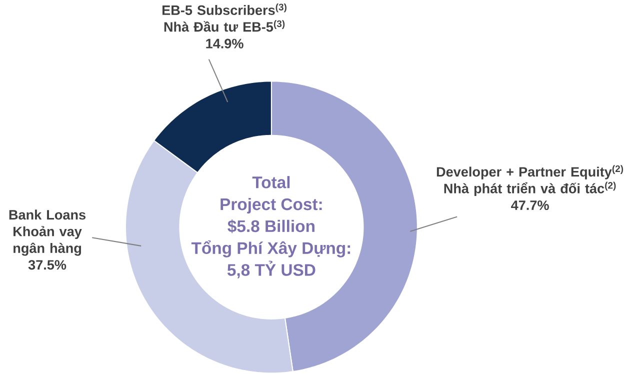  Describe the element at coordinates (270, 249) in the screenshot. I see `text: Tổng Phí Xây Dựng:` at that location.